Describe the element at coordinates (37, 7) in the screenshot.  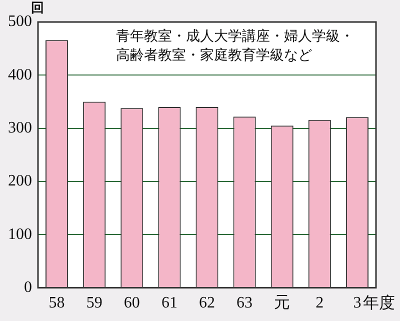
I see `y-axis-title: 回` at that location.